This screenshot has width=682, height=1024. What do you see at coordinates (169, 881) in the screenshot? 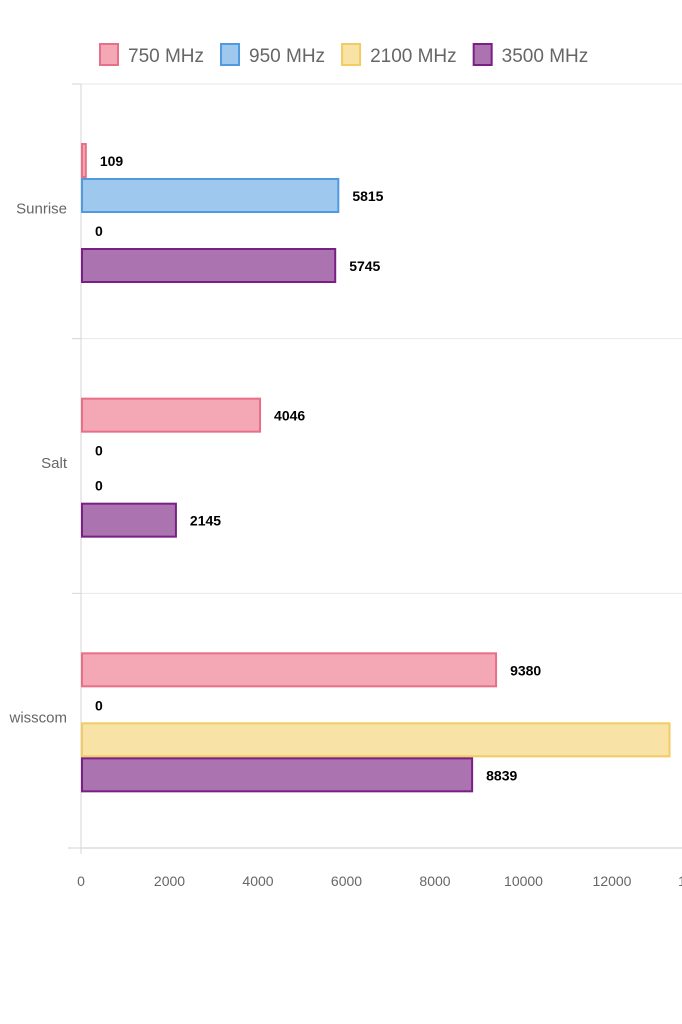
I see `x-tick-label: 2000` at bounding box center [169, 881].